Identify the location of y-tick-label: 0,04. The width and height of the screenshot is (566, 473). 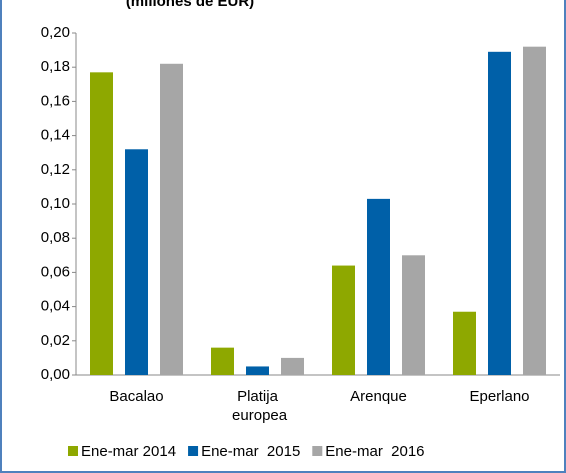
(55, 306).